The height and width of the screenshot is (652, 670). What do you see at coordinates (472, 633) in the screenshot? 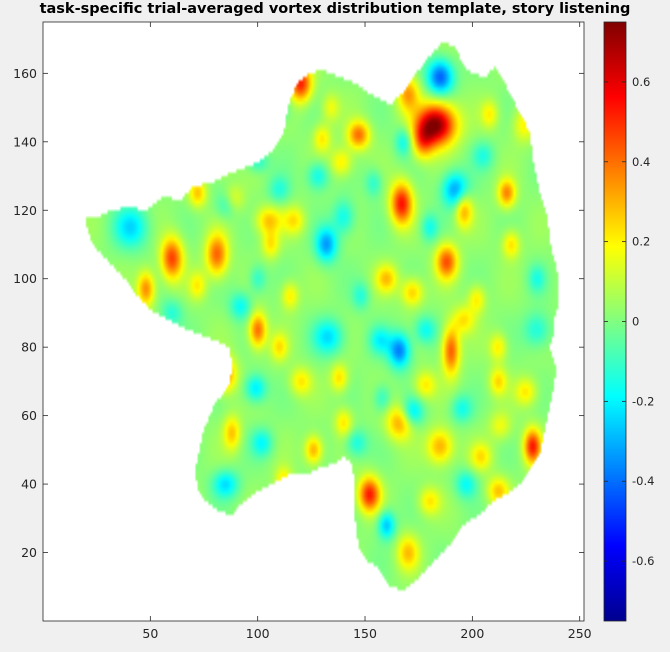
I see `x-tick-label: 200` at bounding box center [472, 633].